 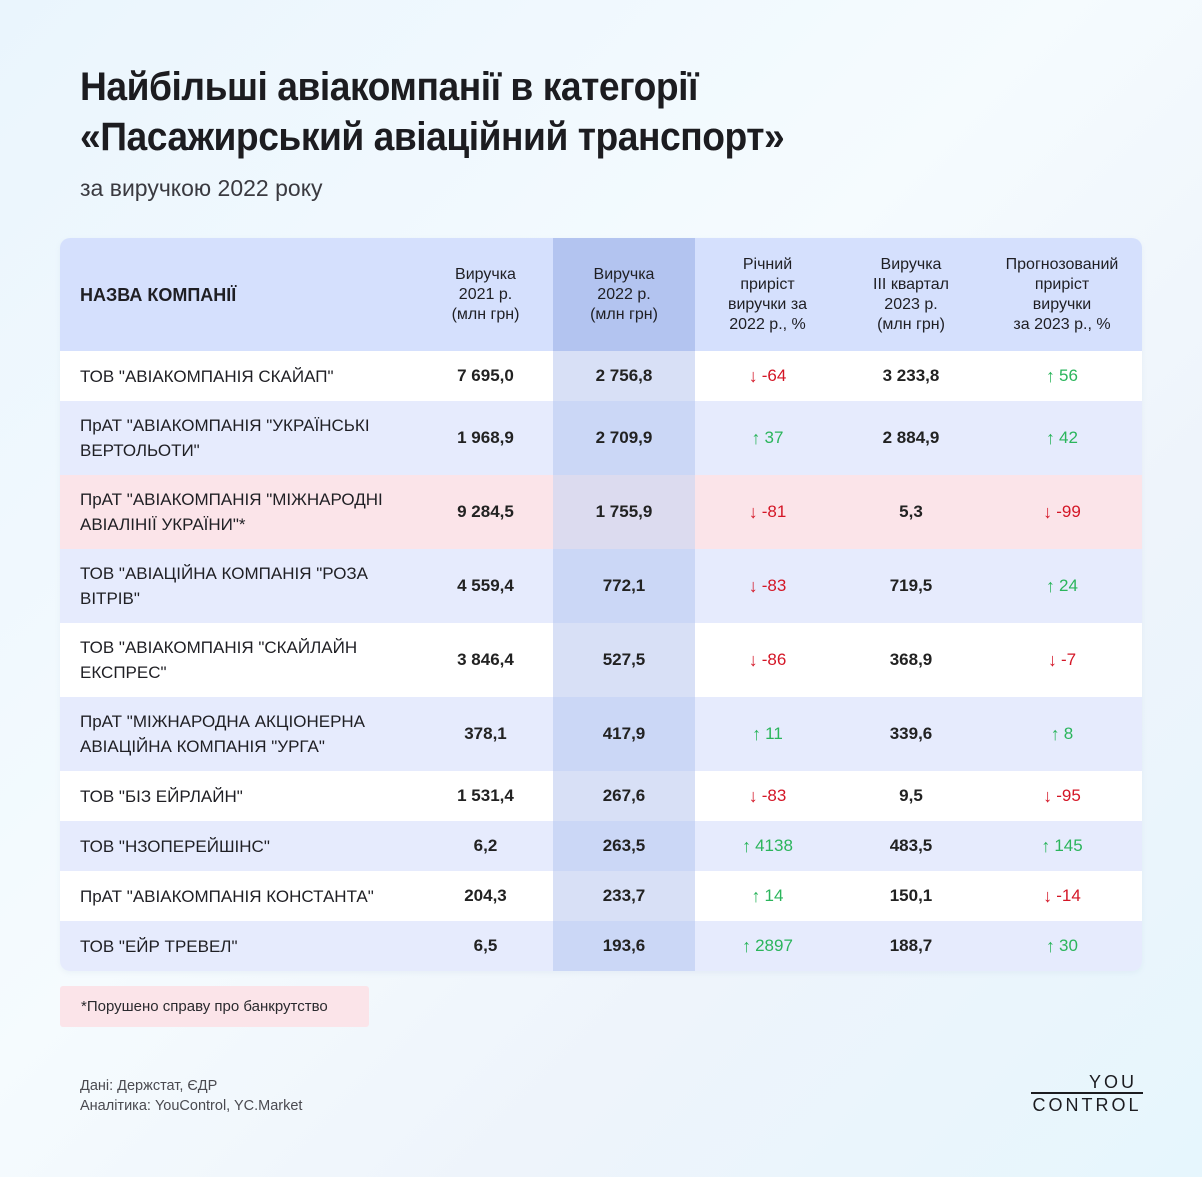 What do you see at coordinates (202, 746) in the screenshot?
I see `company-name-line: АВІАЦІЙНА КОМПАНІЯ "УРГА"` at bounding box center [202, 746].